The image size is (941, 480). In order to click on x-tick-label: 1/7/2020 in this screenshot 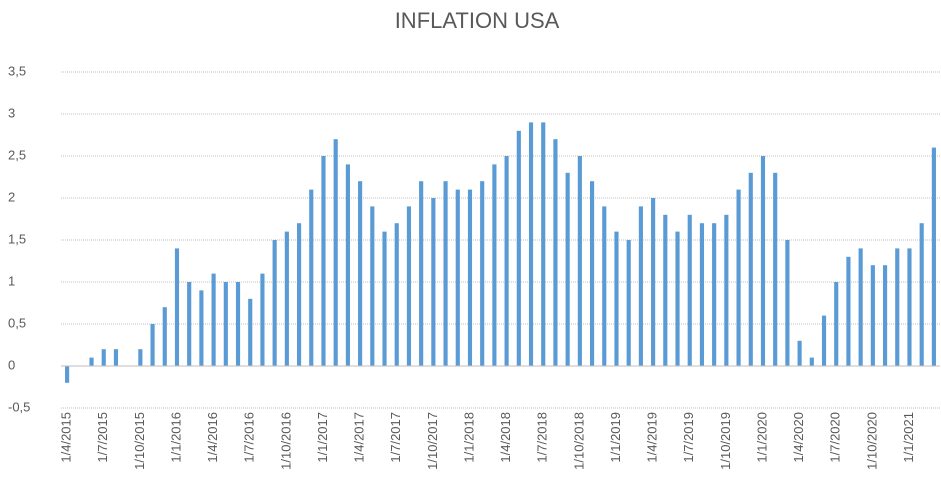, I will do `click(835, 437)`.